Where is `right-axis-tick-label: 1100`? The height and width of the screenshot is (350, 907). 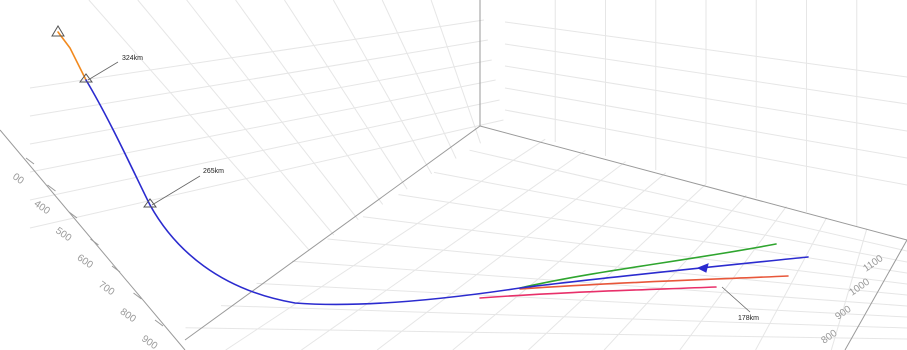
right-axis-tick-label: 1100 is located at coordinates (873, 264).